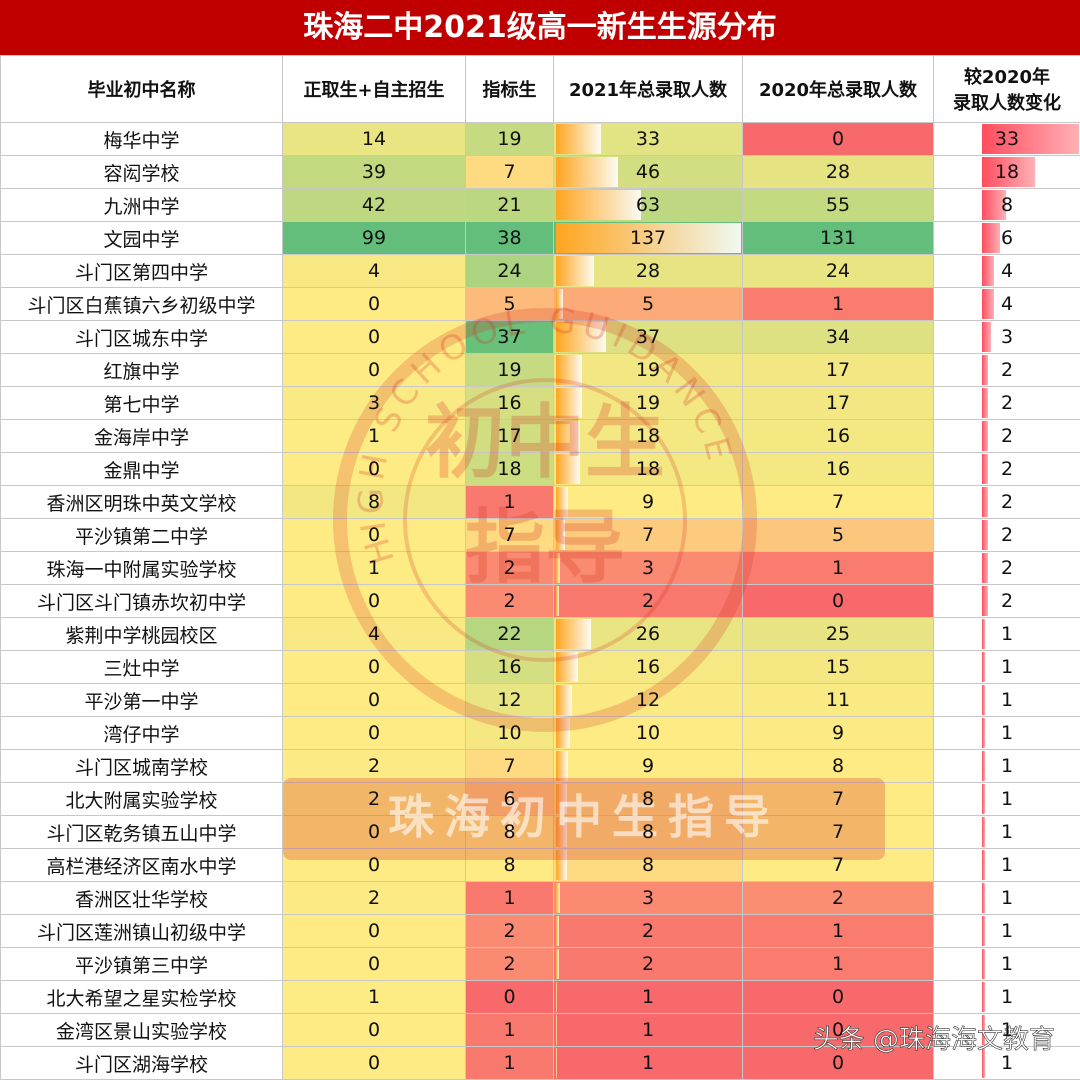 Image resolution: width=1080 pixels, height=1080 pixels. I want to click on value-cell: 15, so click(838, 667).